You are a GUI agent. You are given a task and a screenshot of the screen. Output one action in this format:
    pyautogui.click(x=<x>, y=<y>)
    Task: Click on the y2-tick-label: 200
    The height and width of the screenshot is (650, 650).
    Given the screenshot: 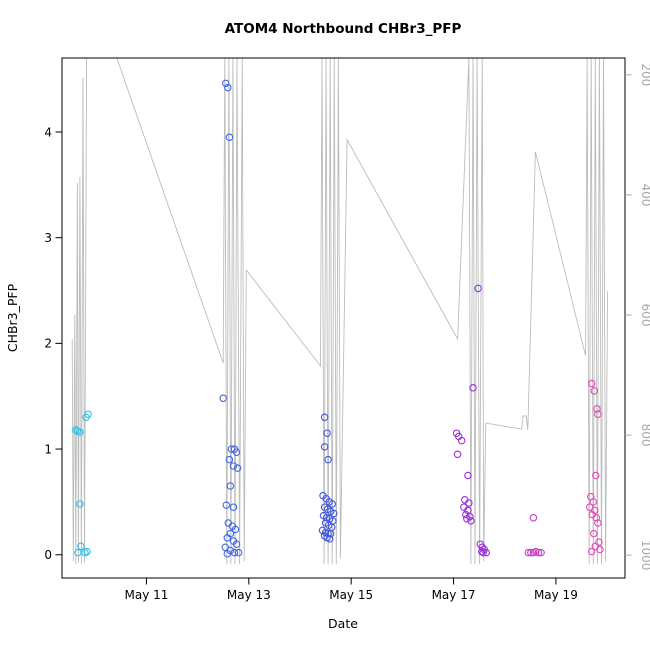 What is the action you would take?
    pyautogui.click(x=644, y=74)
    